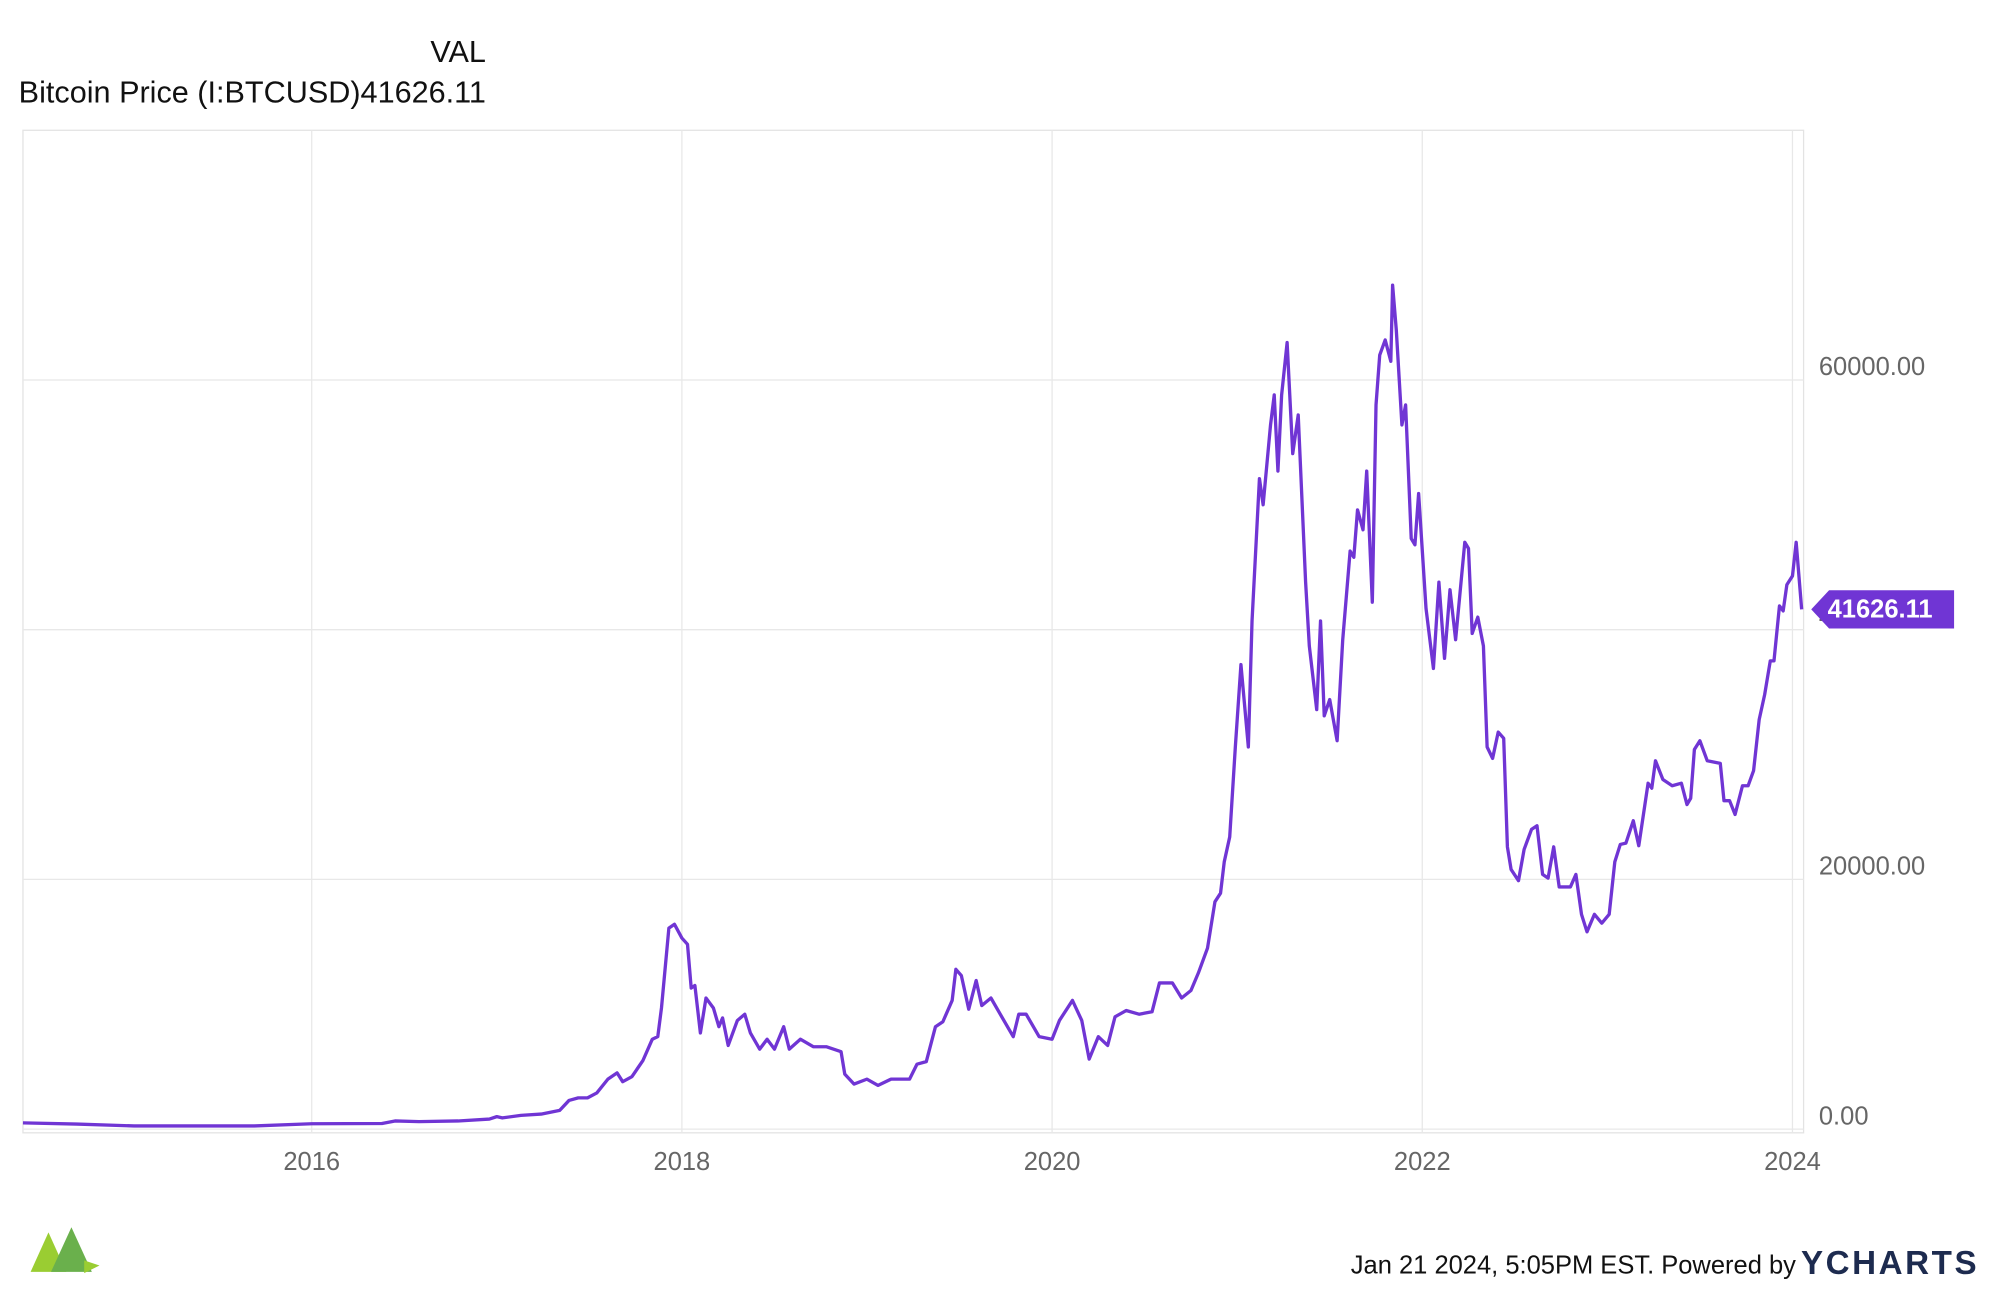 The height and width of the screenshot is (1300, 2000). I want to click on brand: YCHARTS, so click(1890, 1263).